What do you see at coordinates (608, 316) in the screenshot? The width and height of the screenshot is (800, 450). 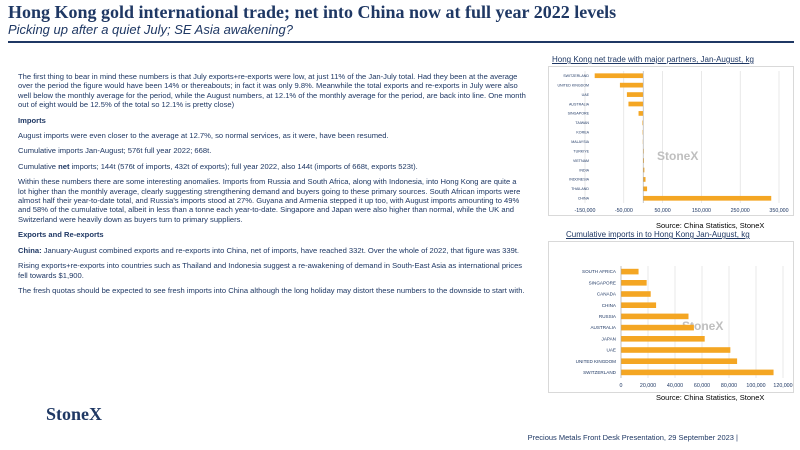 I see `category-label: RUSSIA` at bounding box center [608, 316].